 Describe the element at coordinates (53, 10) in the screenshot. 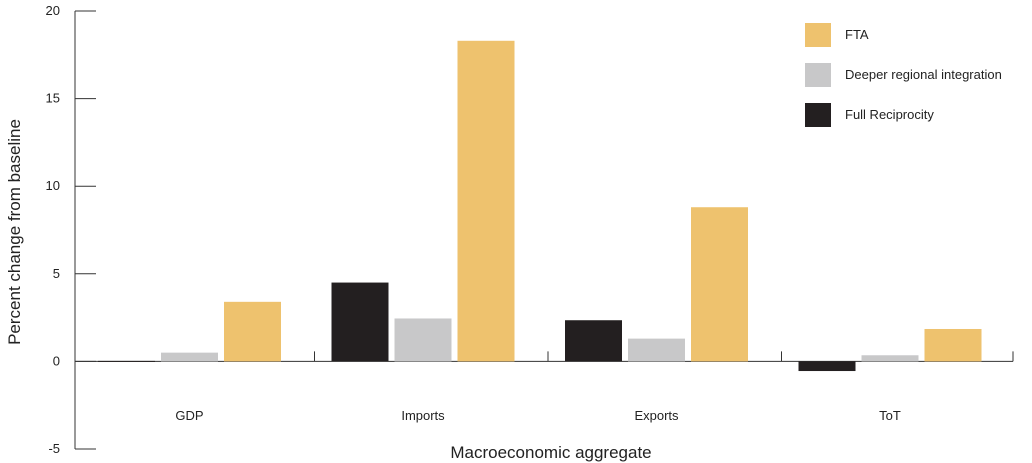

I see `y-tick-label: 20` at that location.